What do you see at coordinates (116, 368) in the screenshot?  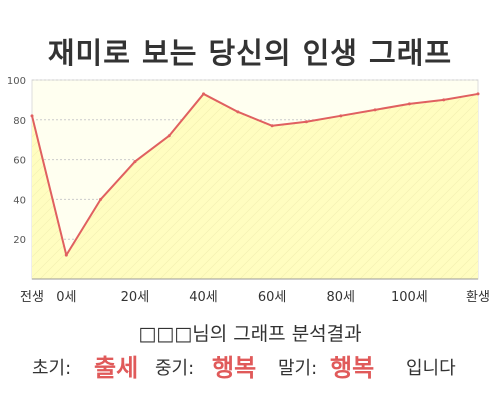 I see `early-value: 출세` at bounding box center [116, 368].